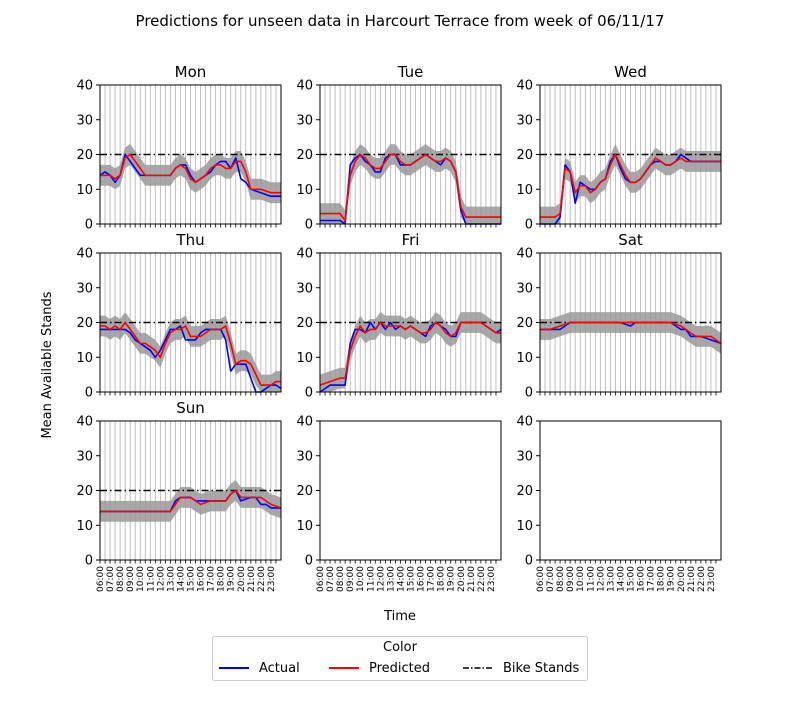 The height and width of the screenshot is (704, 800). Describe the element at coordinates (422, 579) in the screenshot. I see `x-tick-label: 16:00` at that location.